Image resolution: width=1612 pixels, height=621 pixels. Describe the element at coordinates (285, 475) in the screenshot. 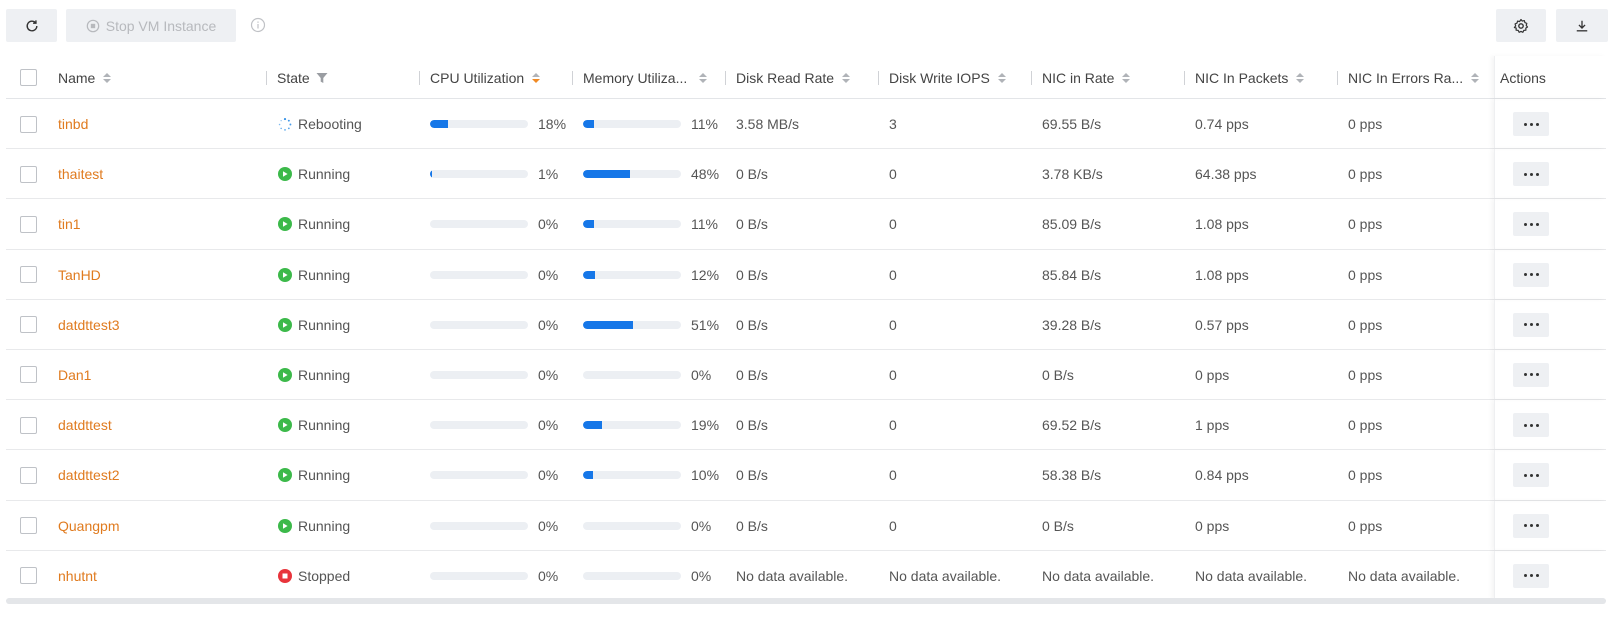

I see `running-status-icon` at that location.